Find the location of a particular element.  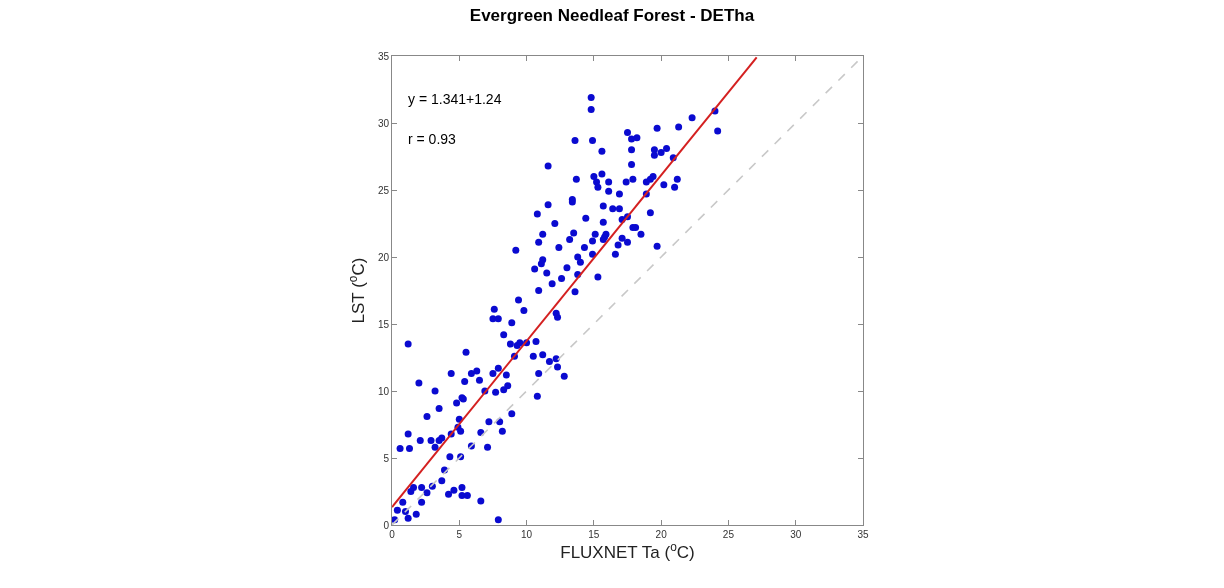

x-tick-label: 30 is located at coordinates (796, 534).